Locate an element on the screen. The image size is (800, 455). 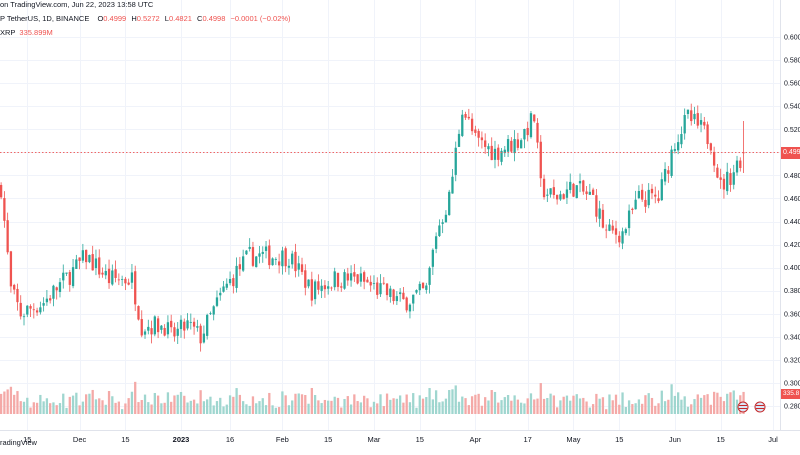
time-tick-label: Jul is located at coordinates (773, 439).